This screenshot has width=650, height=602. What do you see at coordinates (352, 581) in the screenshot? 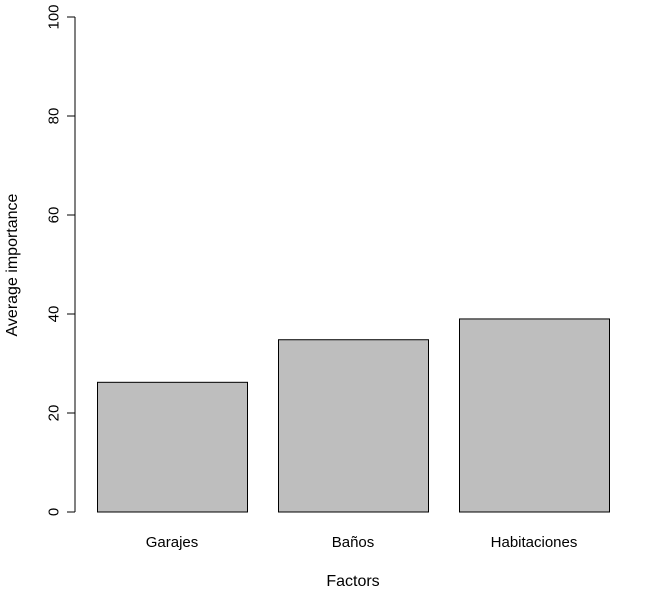
I see `x-axis-title: Factors` at bounding box center [352, 581].